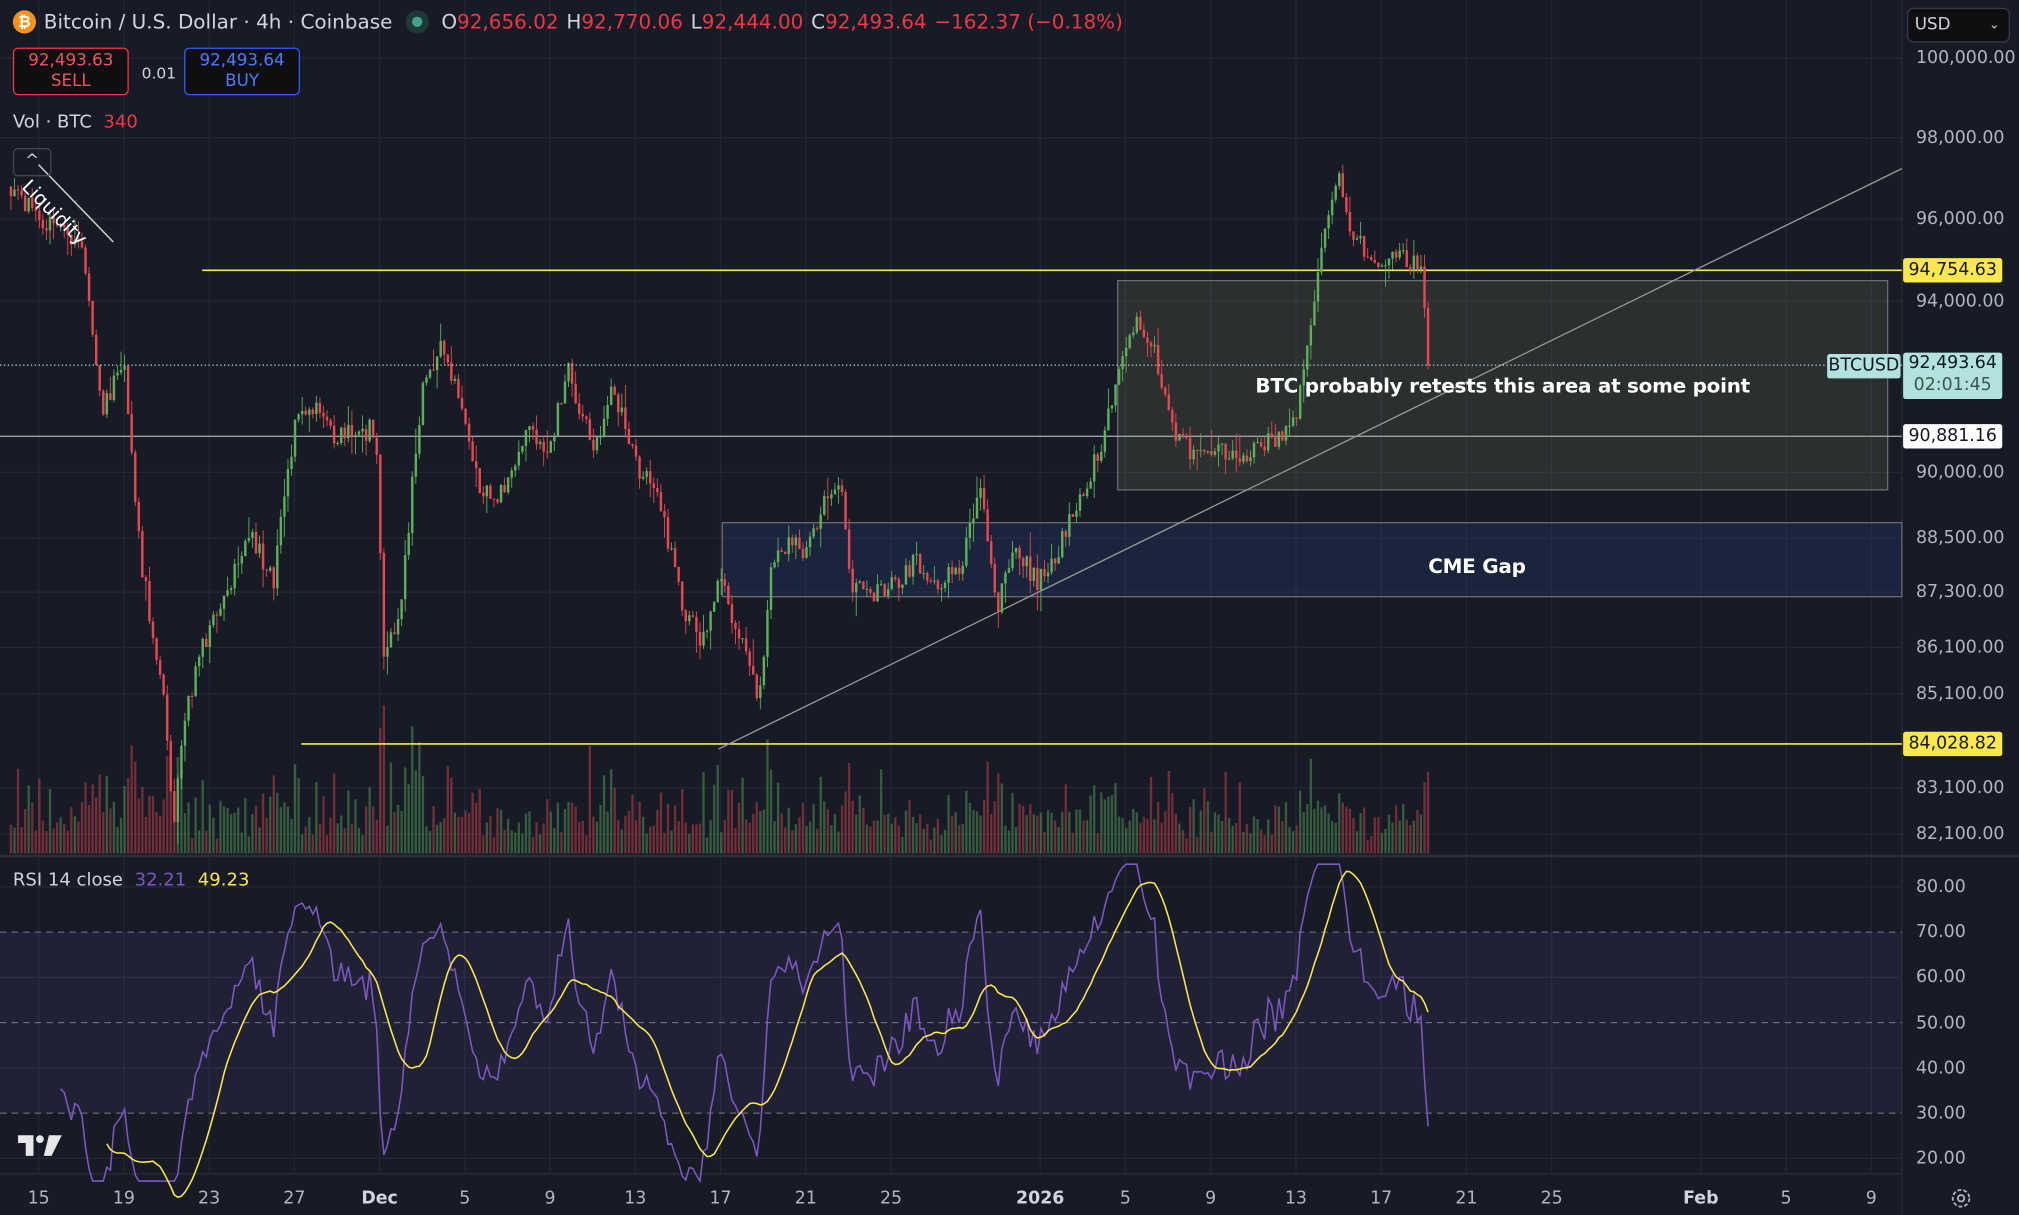  I want to click on cme-gap-zone, so click(1312, 560).